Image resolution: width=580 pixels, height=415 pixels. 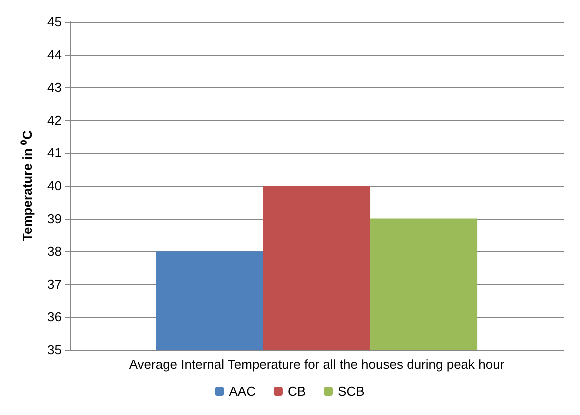 What do you see at coordinates (55, 350) in the screenshot?
I see `y-tick-label: 35` at bounding box center [55, 350].